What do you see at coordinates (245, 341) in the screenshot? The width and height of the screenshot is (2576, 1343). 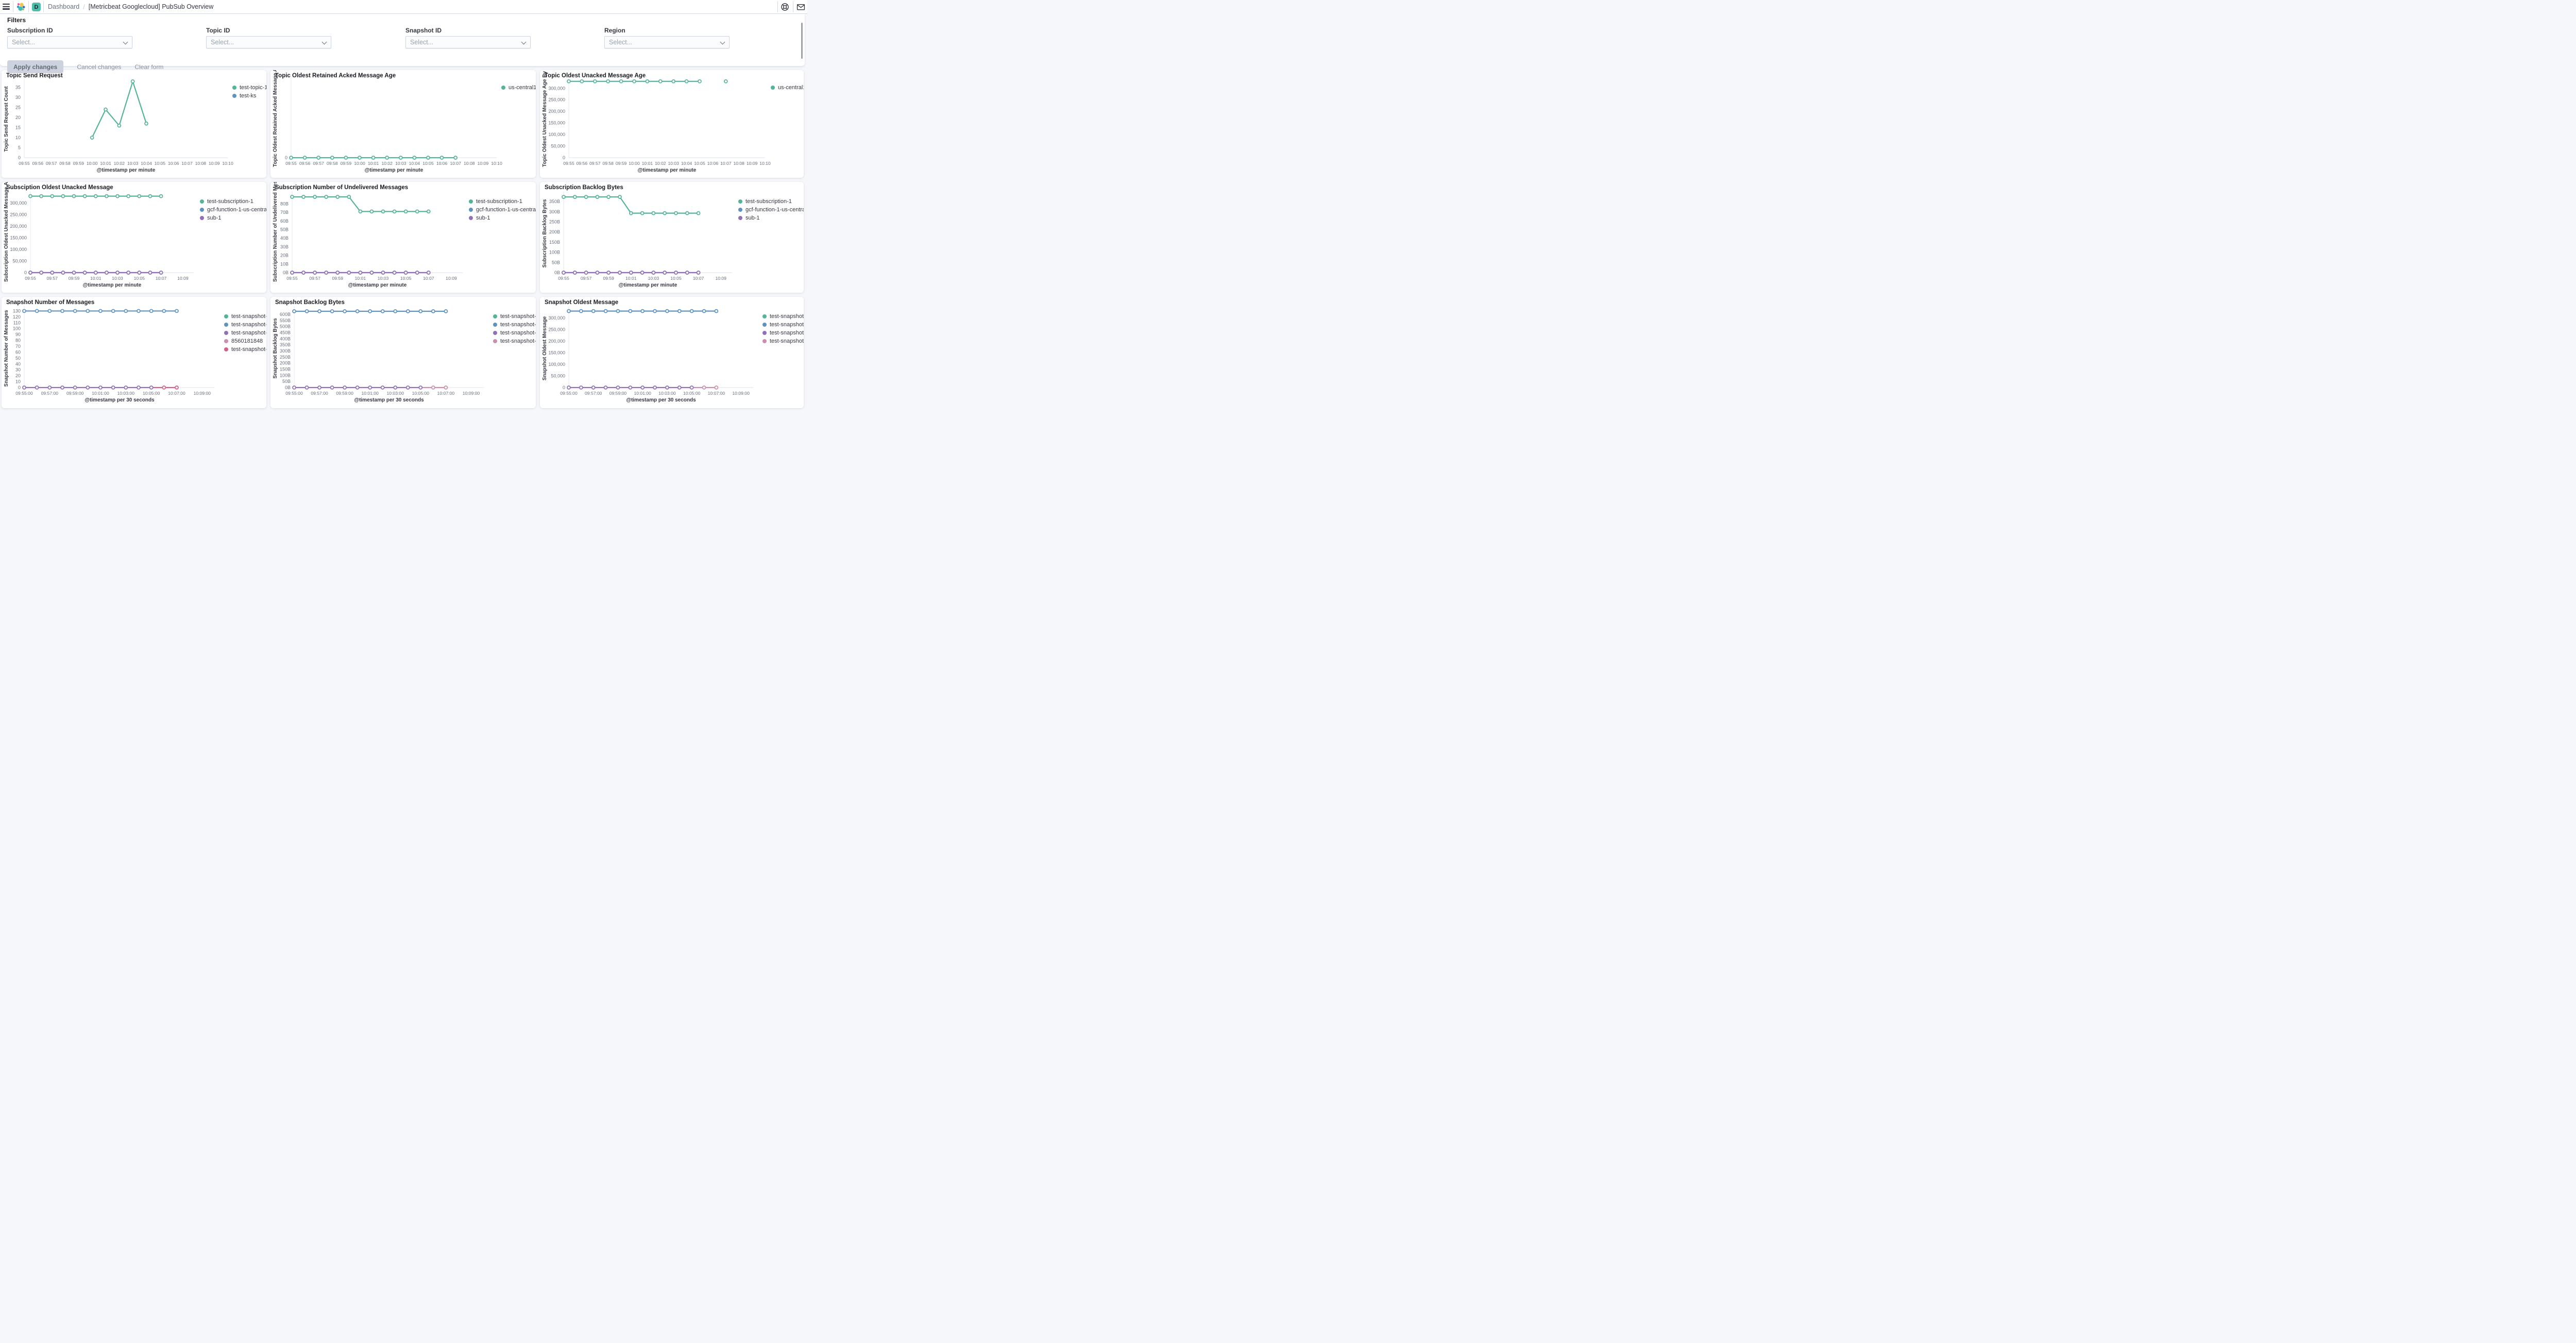 I see `legend-item-8560181848: 8560181848` at bounding box center [245, 341].